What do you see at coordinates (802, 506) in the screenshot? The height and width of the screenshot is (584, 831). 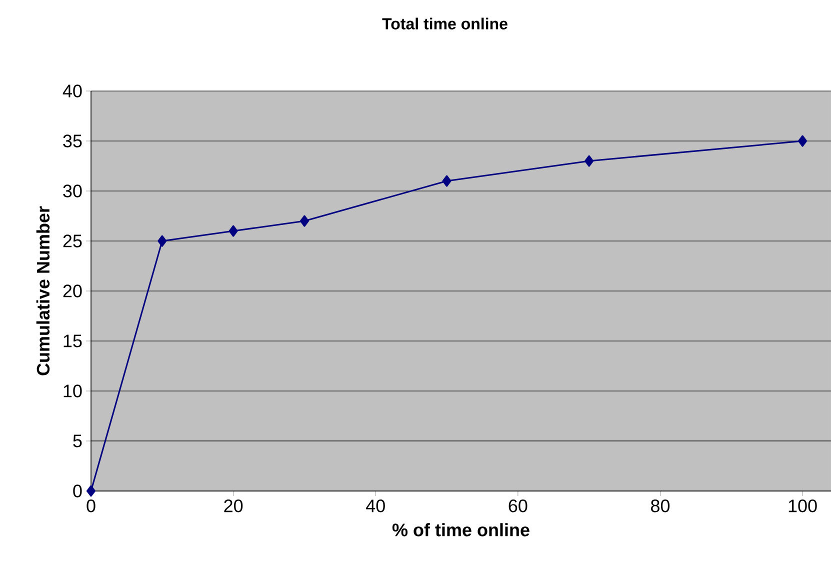 I see `x-tick-label: 100` at bounding box center [802, 506].